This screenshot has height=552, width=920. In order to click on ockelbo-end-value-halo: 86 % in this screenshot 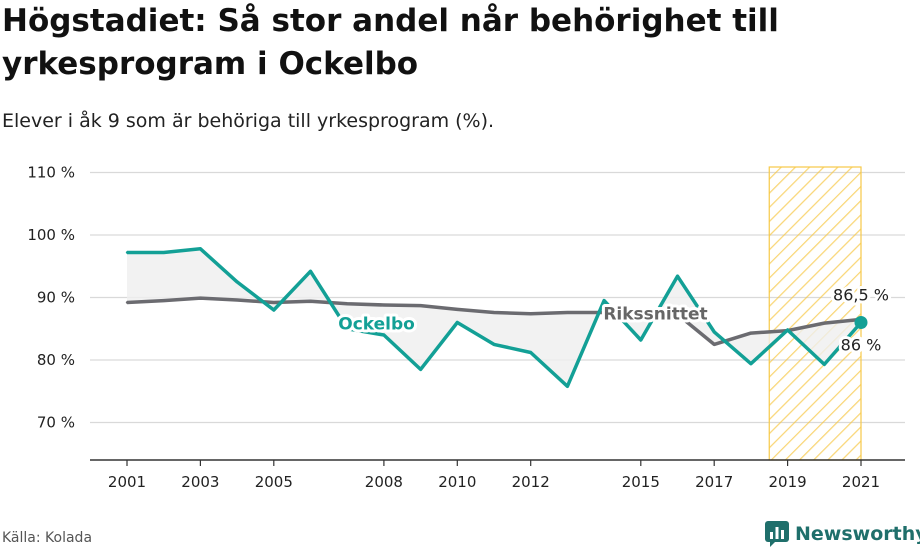, I will do `click(861, 345)`.